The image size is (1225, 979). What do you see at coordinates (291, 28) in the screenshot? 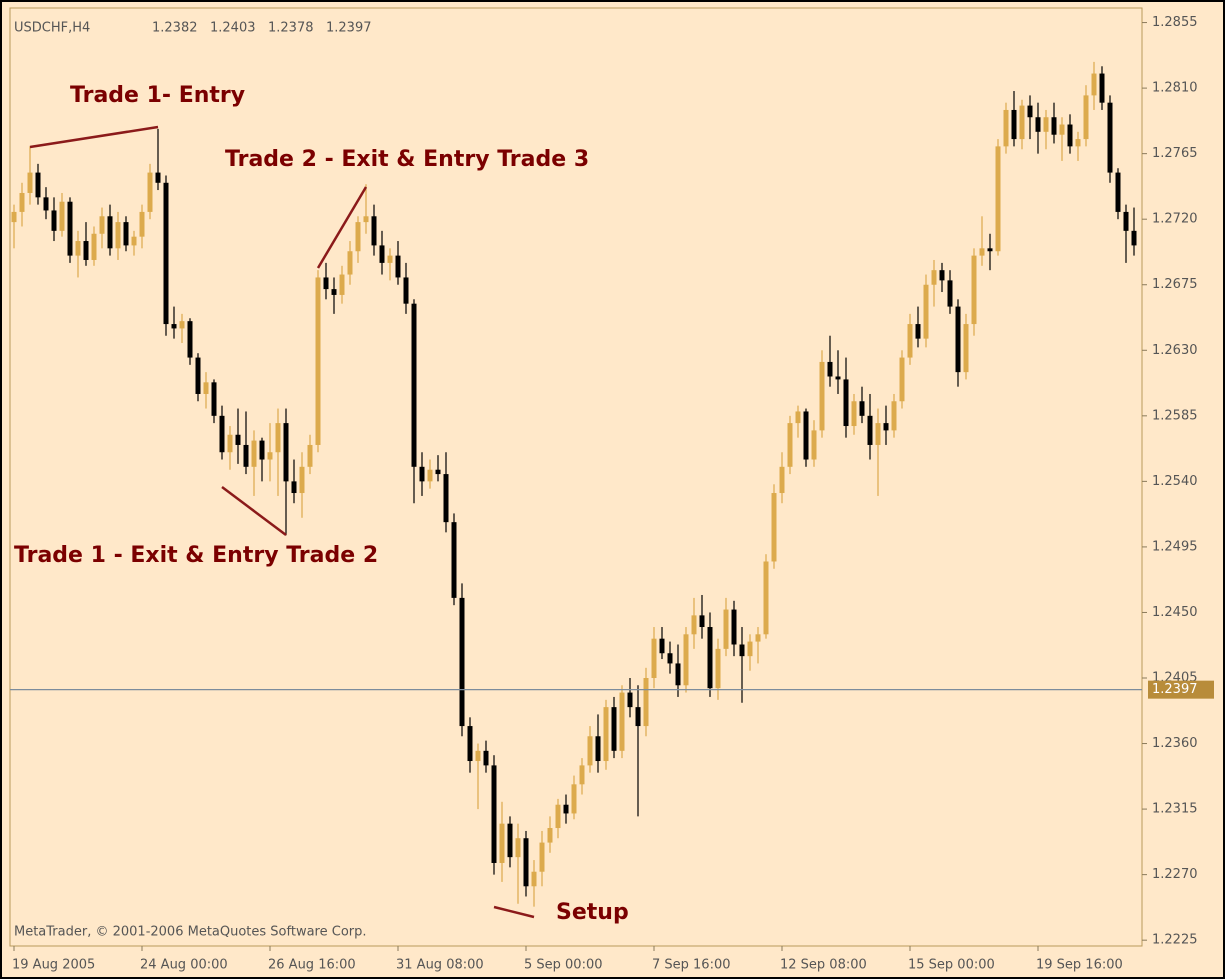
I see `header-value: 1.2378` at bounding box center [291, 28].